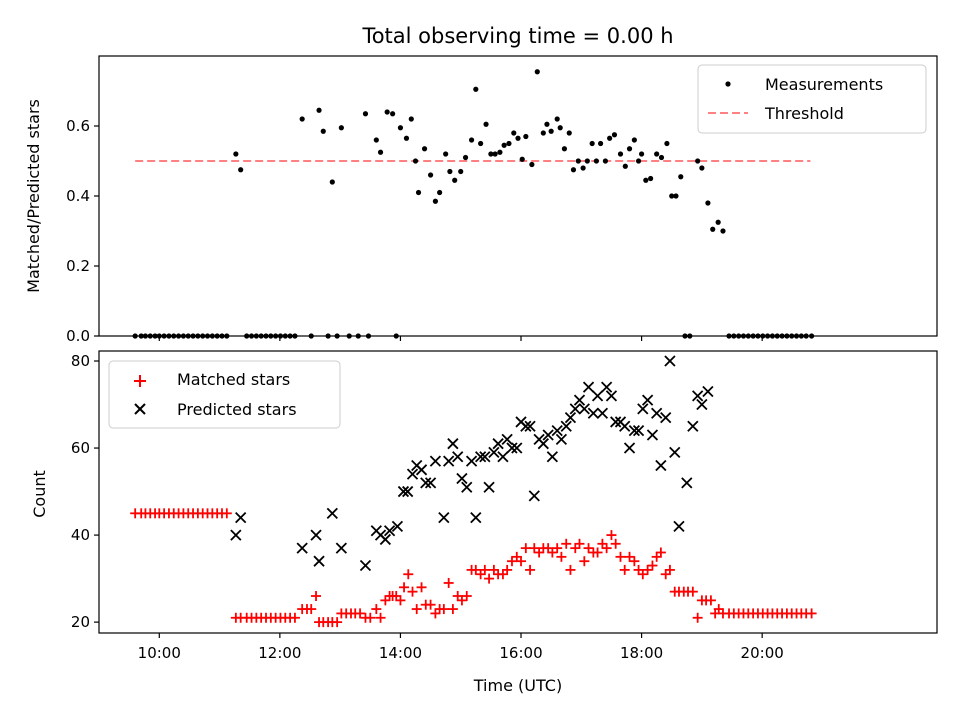 This screenshot has height=720, width=960. What do you see at coordinates (461, 647) in the screenshot?
I see `bottom-x-ticks: 10:00 12:00 14:00 16:00 18:00 20:00` at bounding box center [461, 647].